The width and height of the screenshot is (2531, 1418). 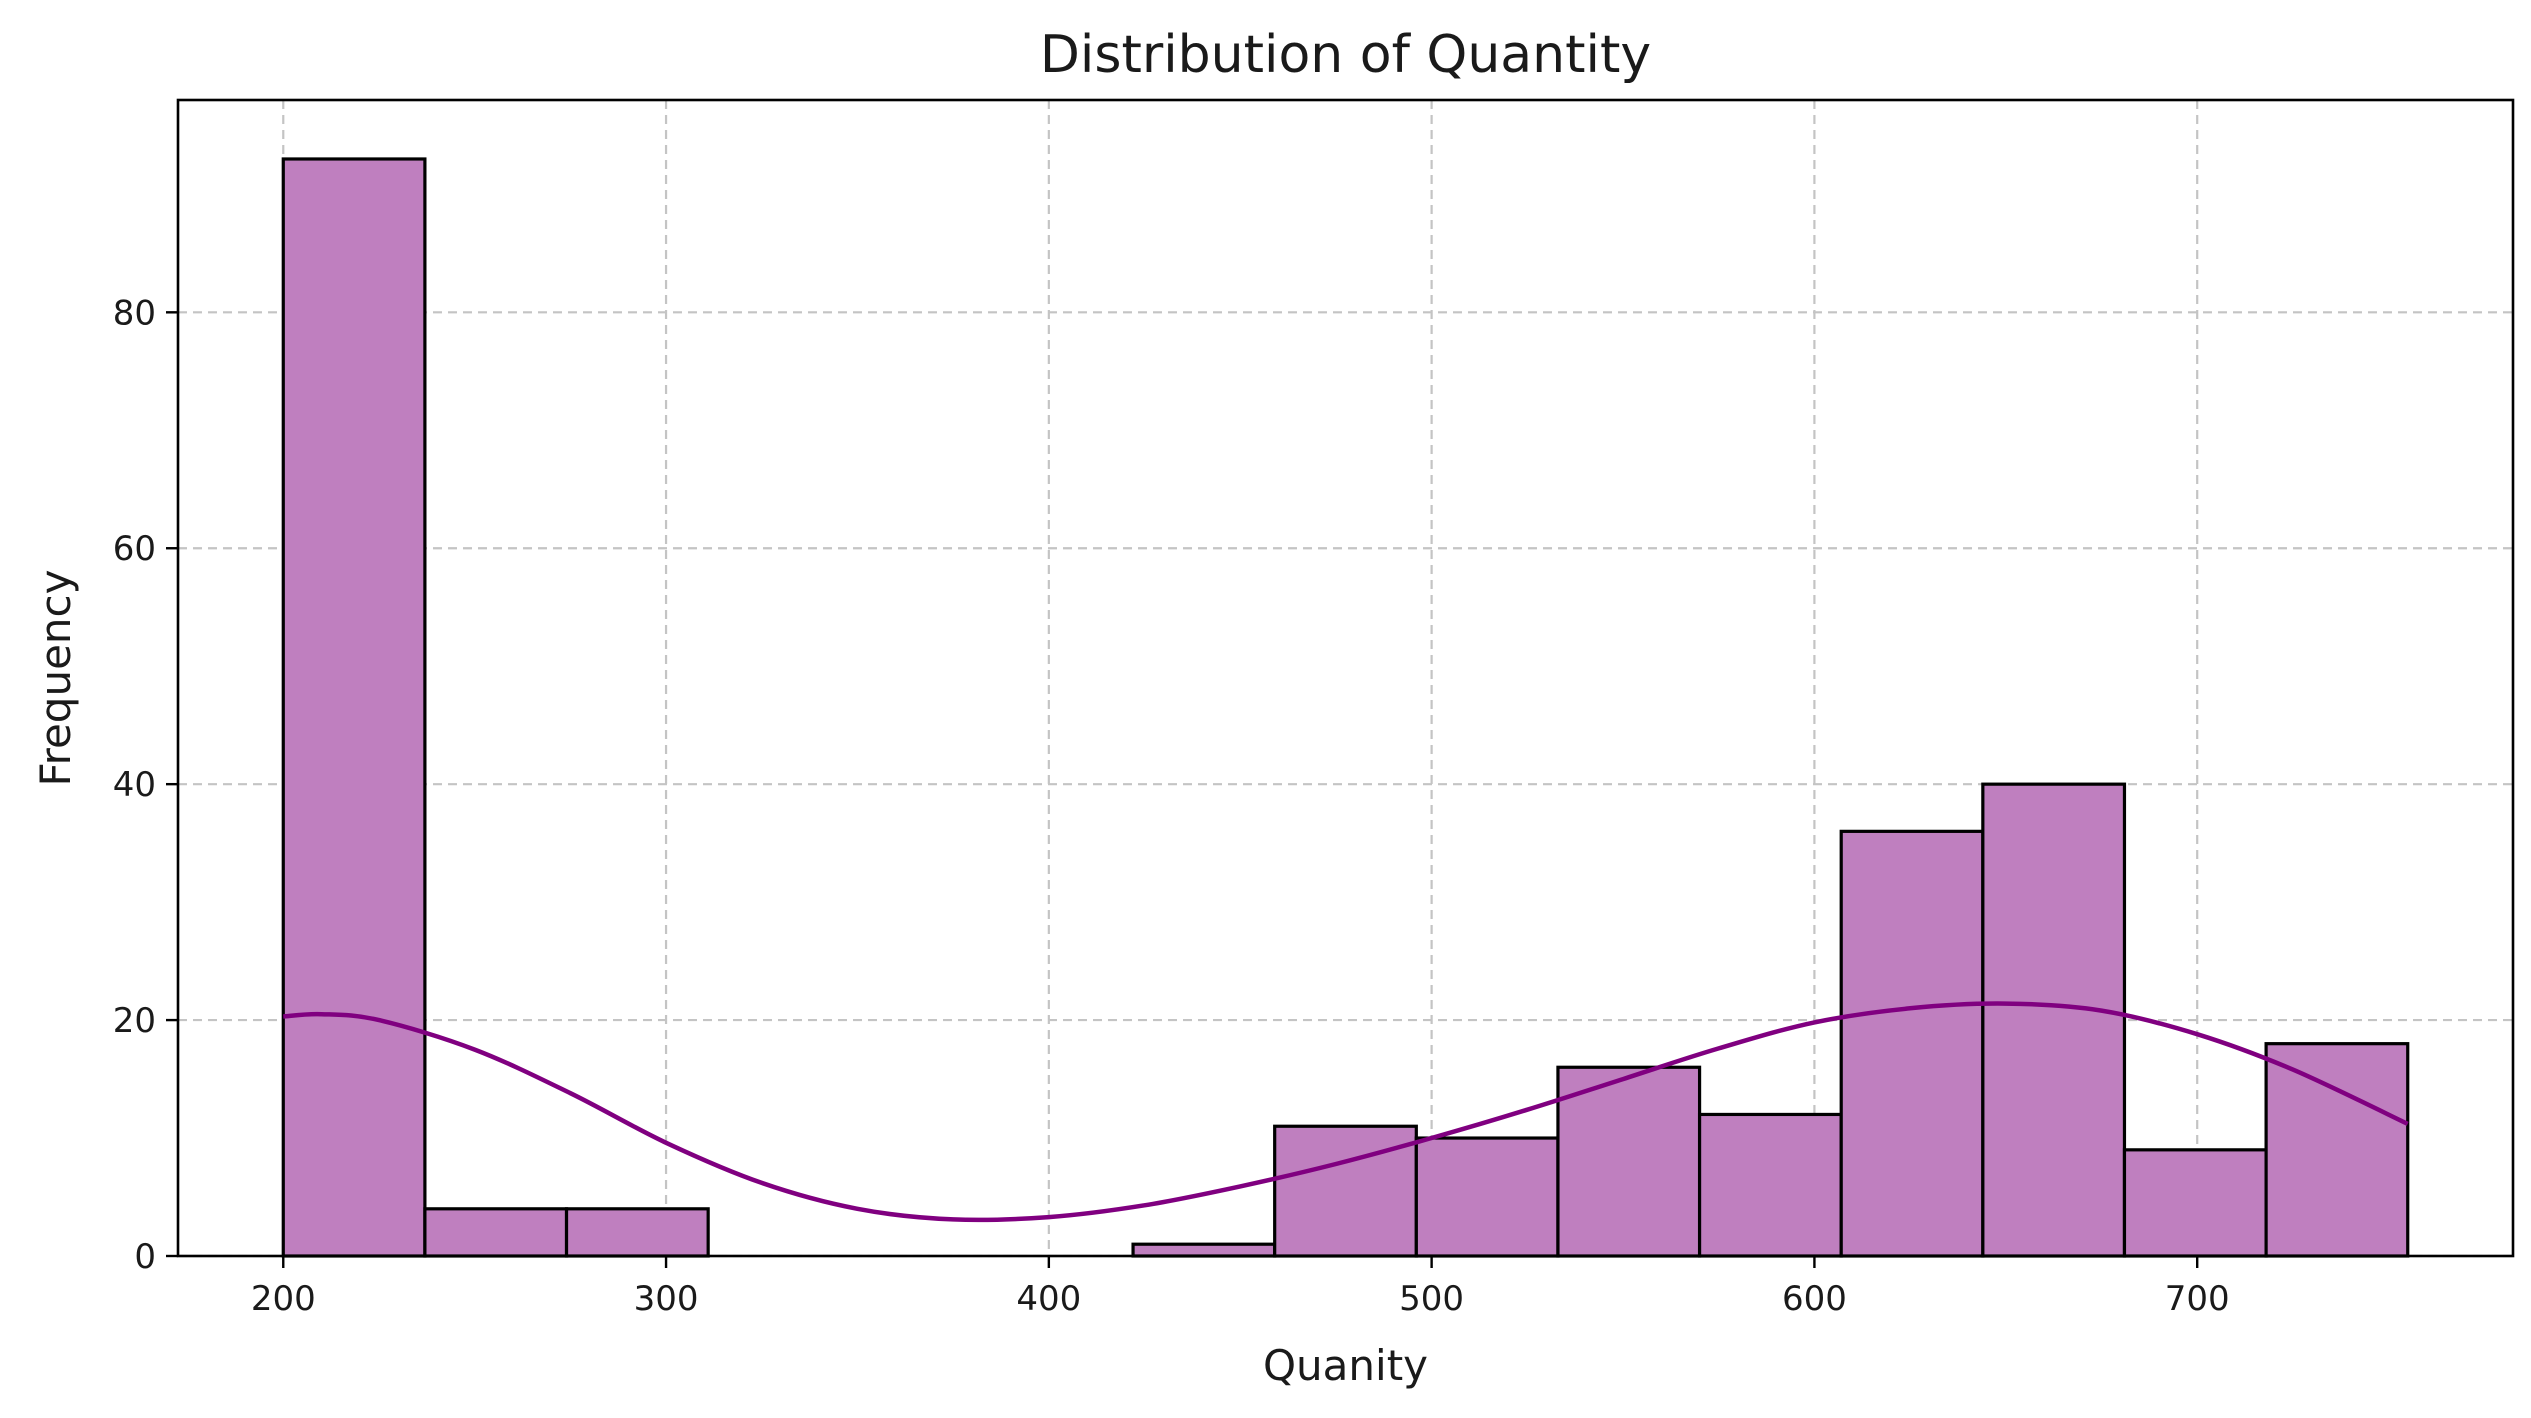 I want to click on y-tick-label-2: 40, so click(x=134, y=785).